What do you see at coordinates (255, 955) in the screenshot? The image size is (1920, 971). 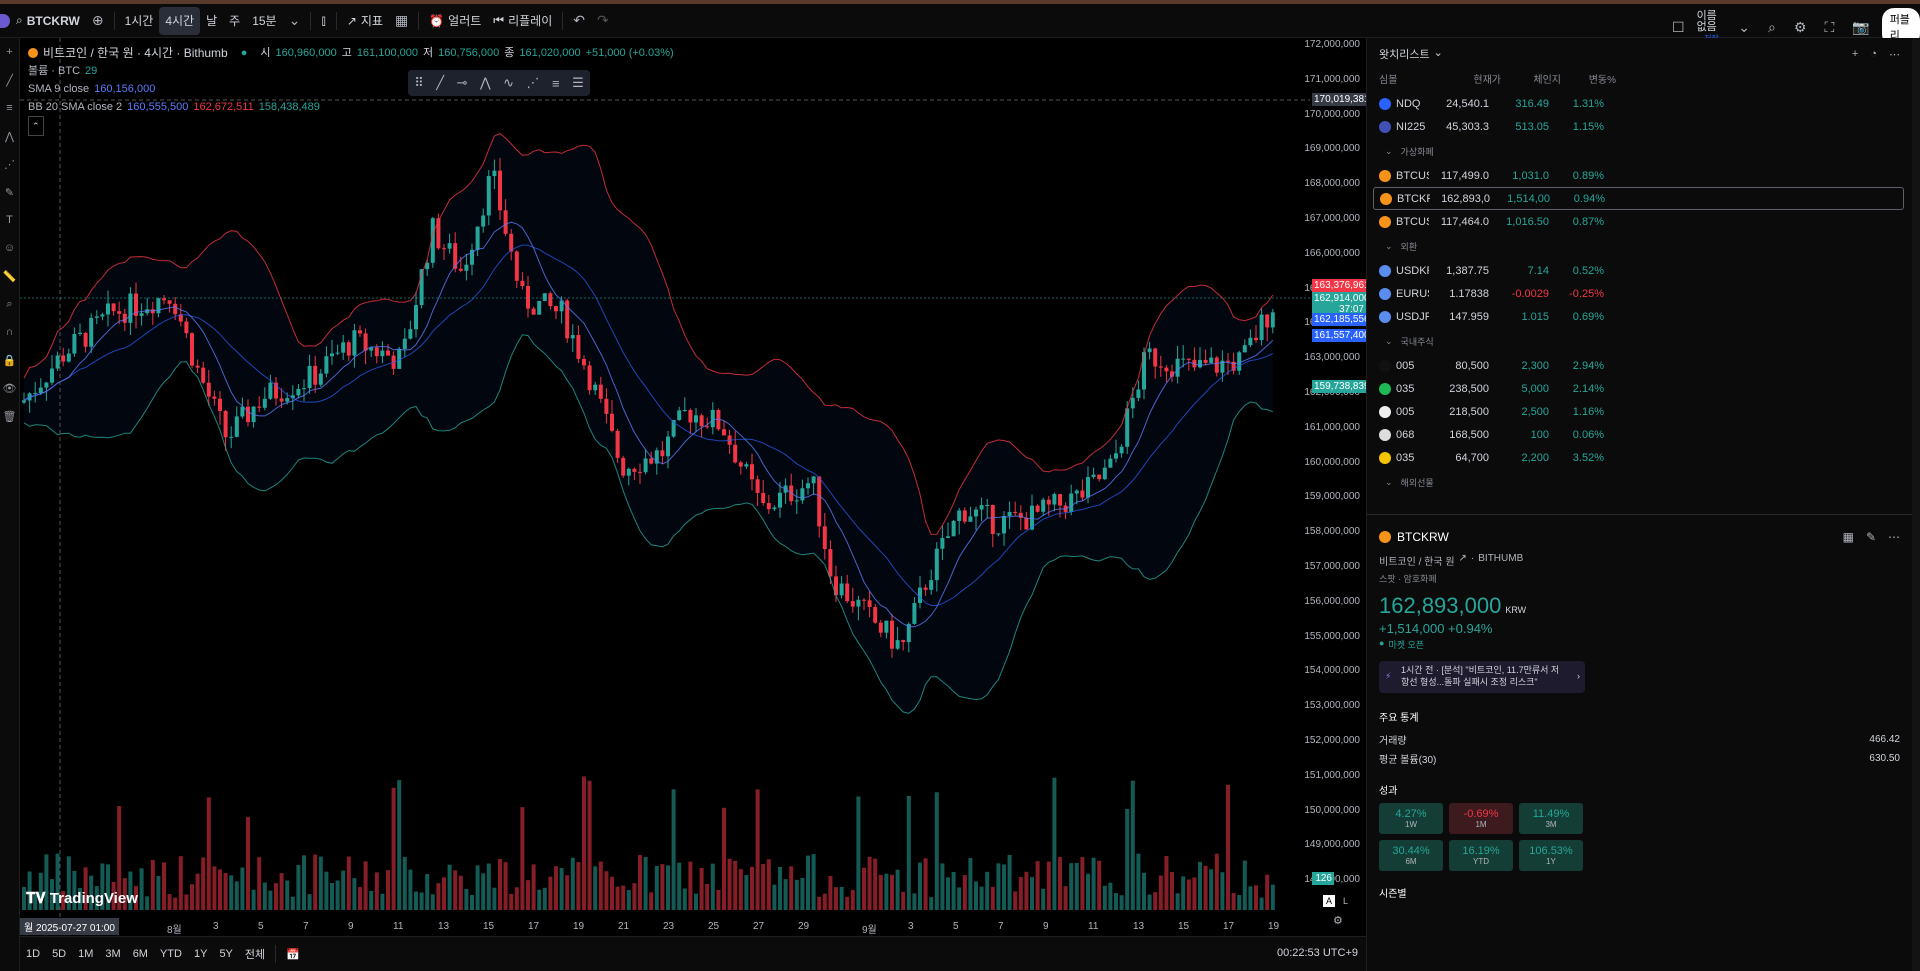 I see `range-all: 전체` at bounding box center [255, 955].